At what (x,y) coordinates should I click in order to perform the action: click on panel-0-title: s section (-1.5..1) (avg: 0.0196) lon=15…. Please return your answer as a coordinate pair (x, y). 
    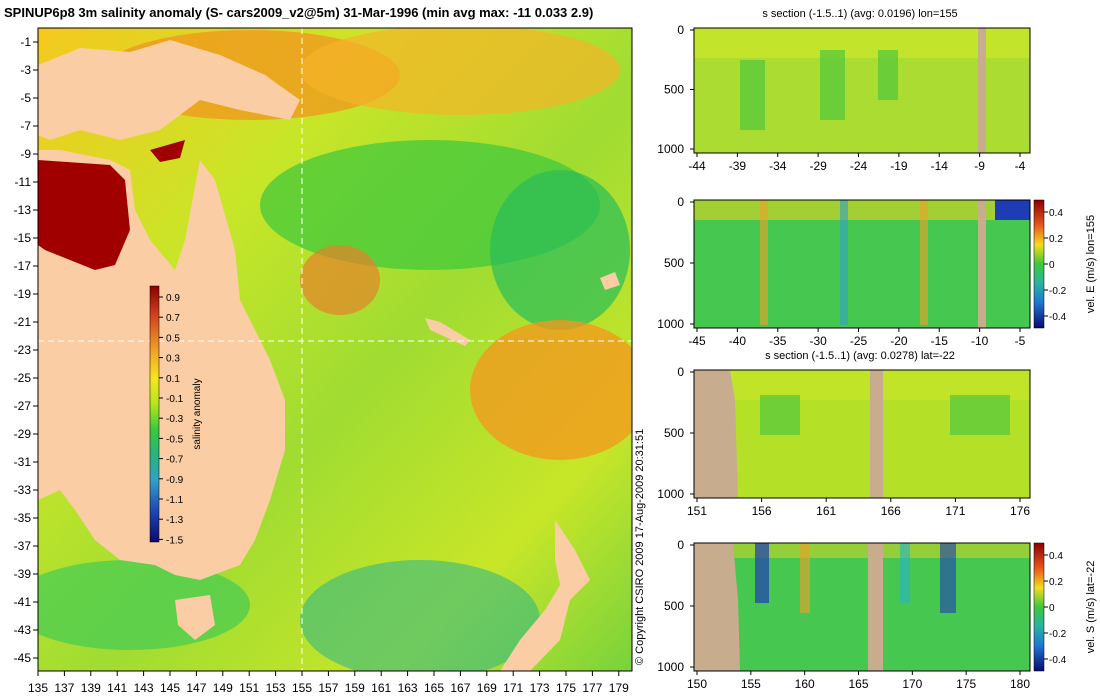
    Looking at the image, I should click on (859, 14).